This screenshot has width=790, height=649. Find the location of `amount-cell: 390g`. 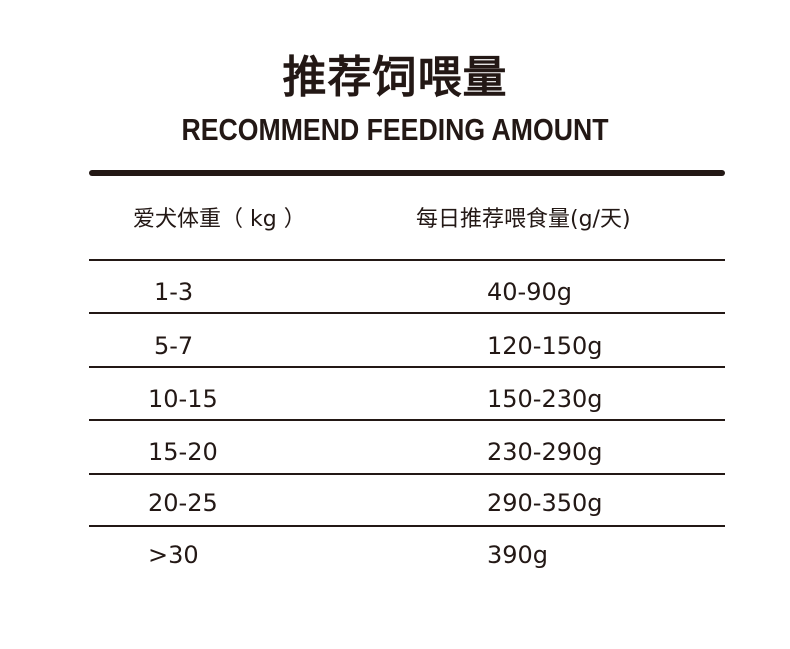

amount-cell: 390g is located at coordinates (518, 555).